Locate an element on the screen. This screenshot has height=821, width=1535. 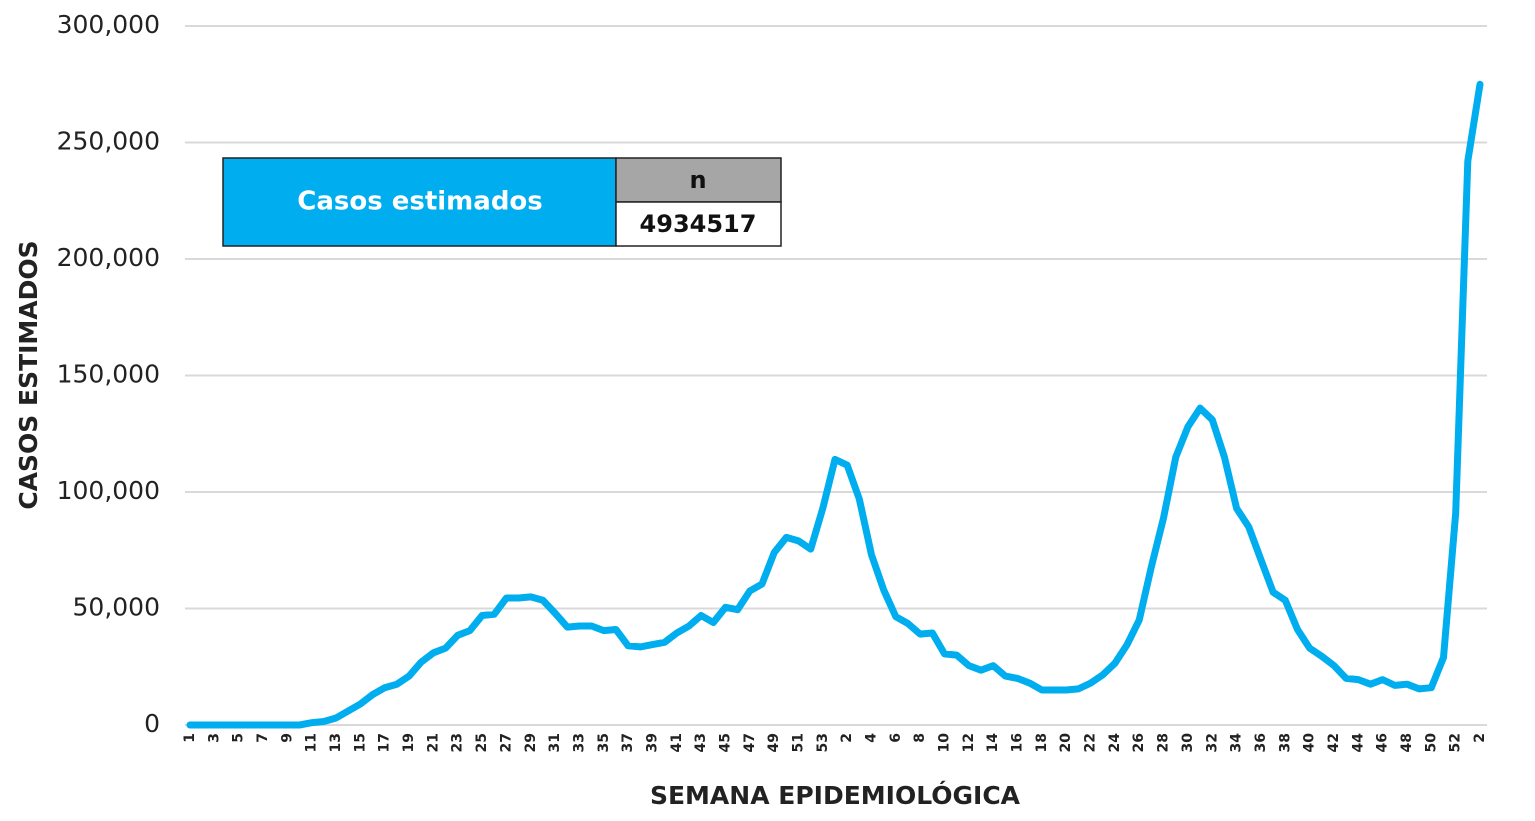
x-tick-label: 51 is located at coordinates (798, 742).